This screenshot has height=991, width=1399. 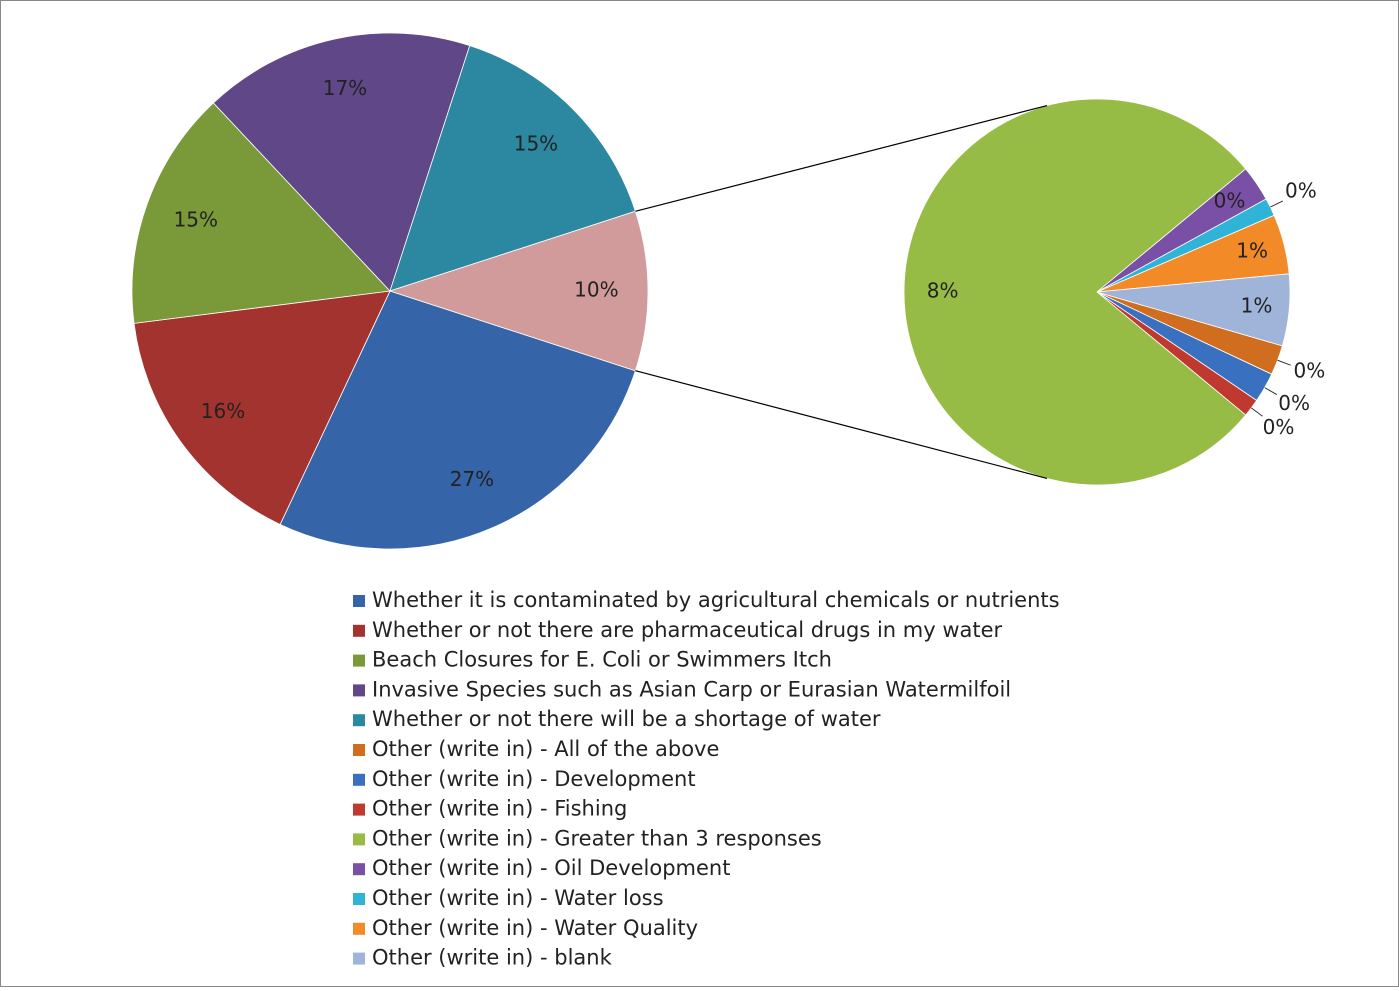 I want to click on legend-label: Other (write in) - Water Quality, so click(x=535, y=928).